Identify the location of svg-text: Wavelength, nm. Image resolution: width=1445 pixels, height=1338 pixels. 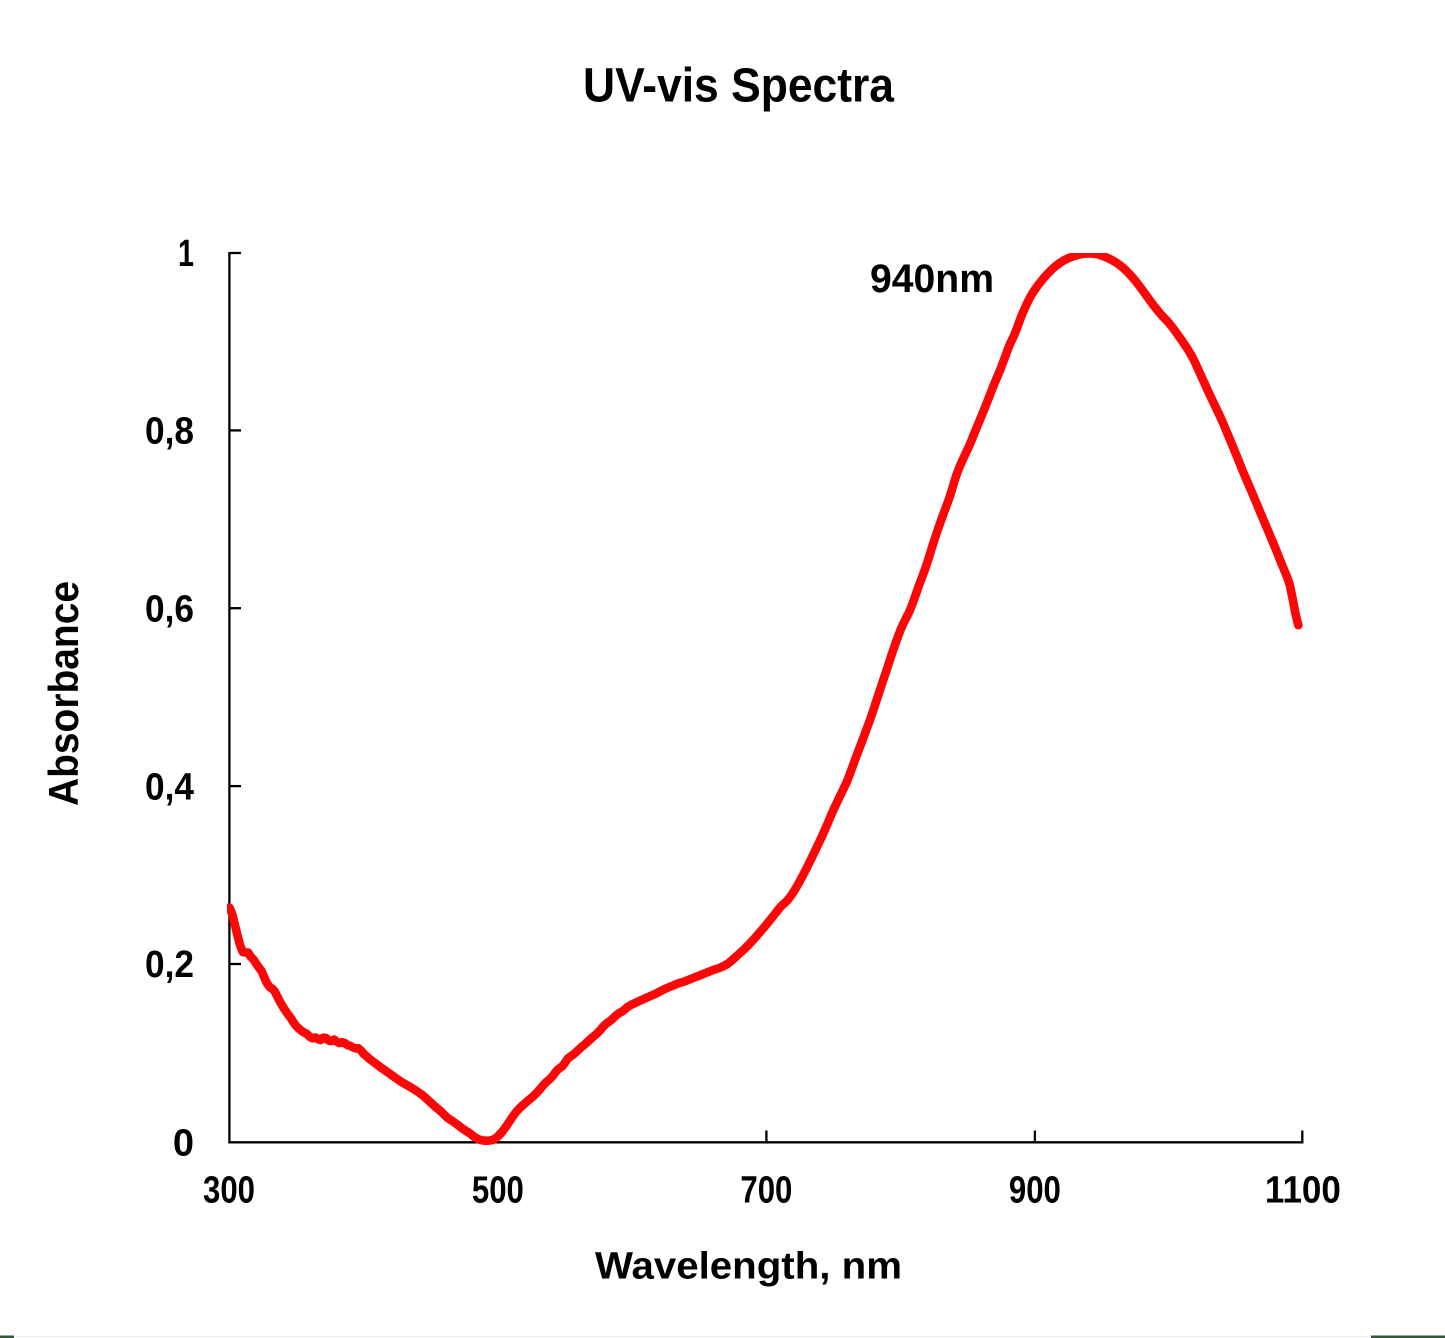
(748, 1267).